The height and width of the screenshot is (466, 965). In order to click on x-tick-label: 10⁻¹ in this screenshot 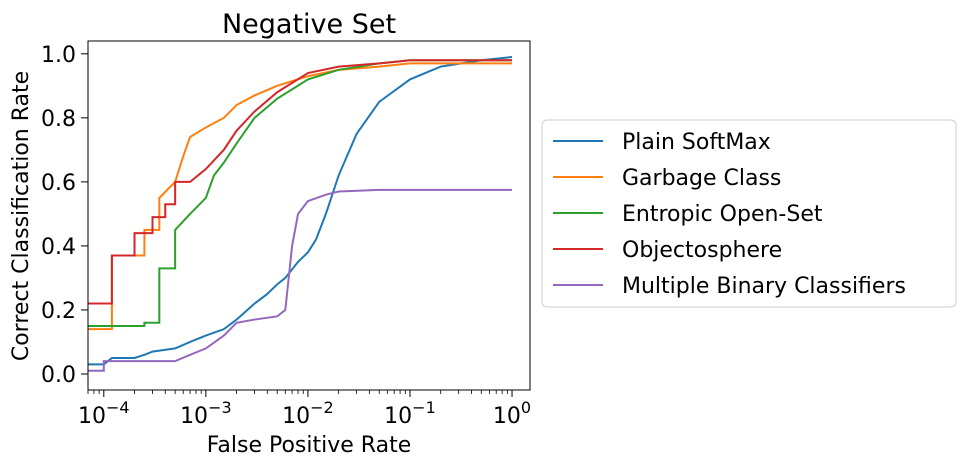, I will do `click(410, 413)`.